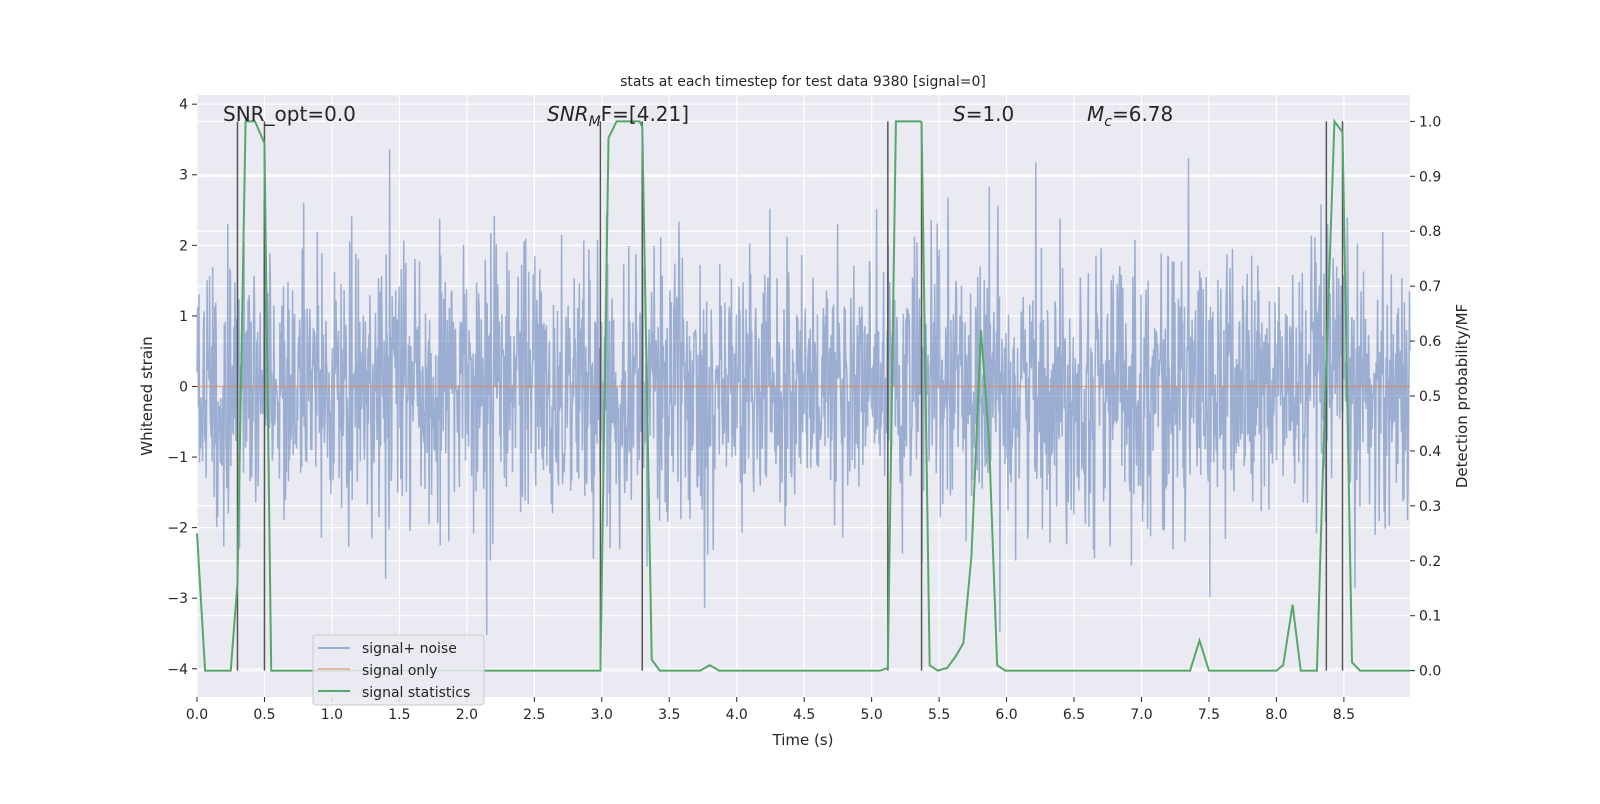  I want to click on annotation-s: S=1.0, so click(983, 114).